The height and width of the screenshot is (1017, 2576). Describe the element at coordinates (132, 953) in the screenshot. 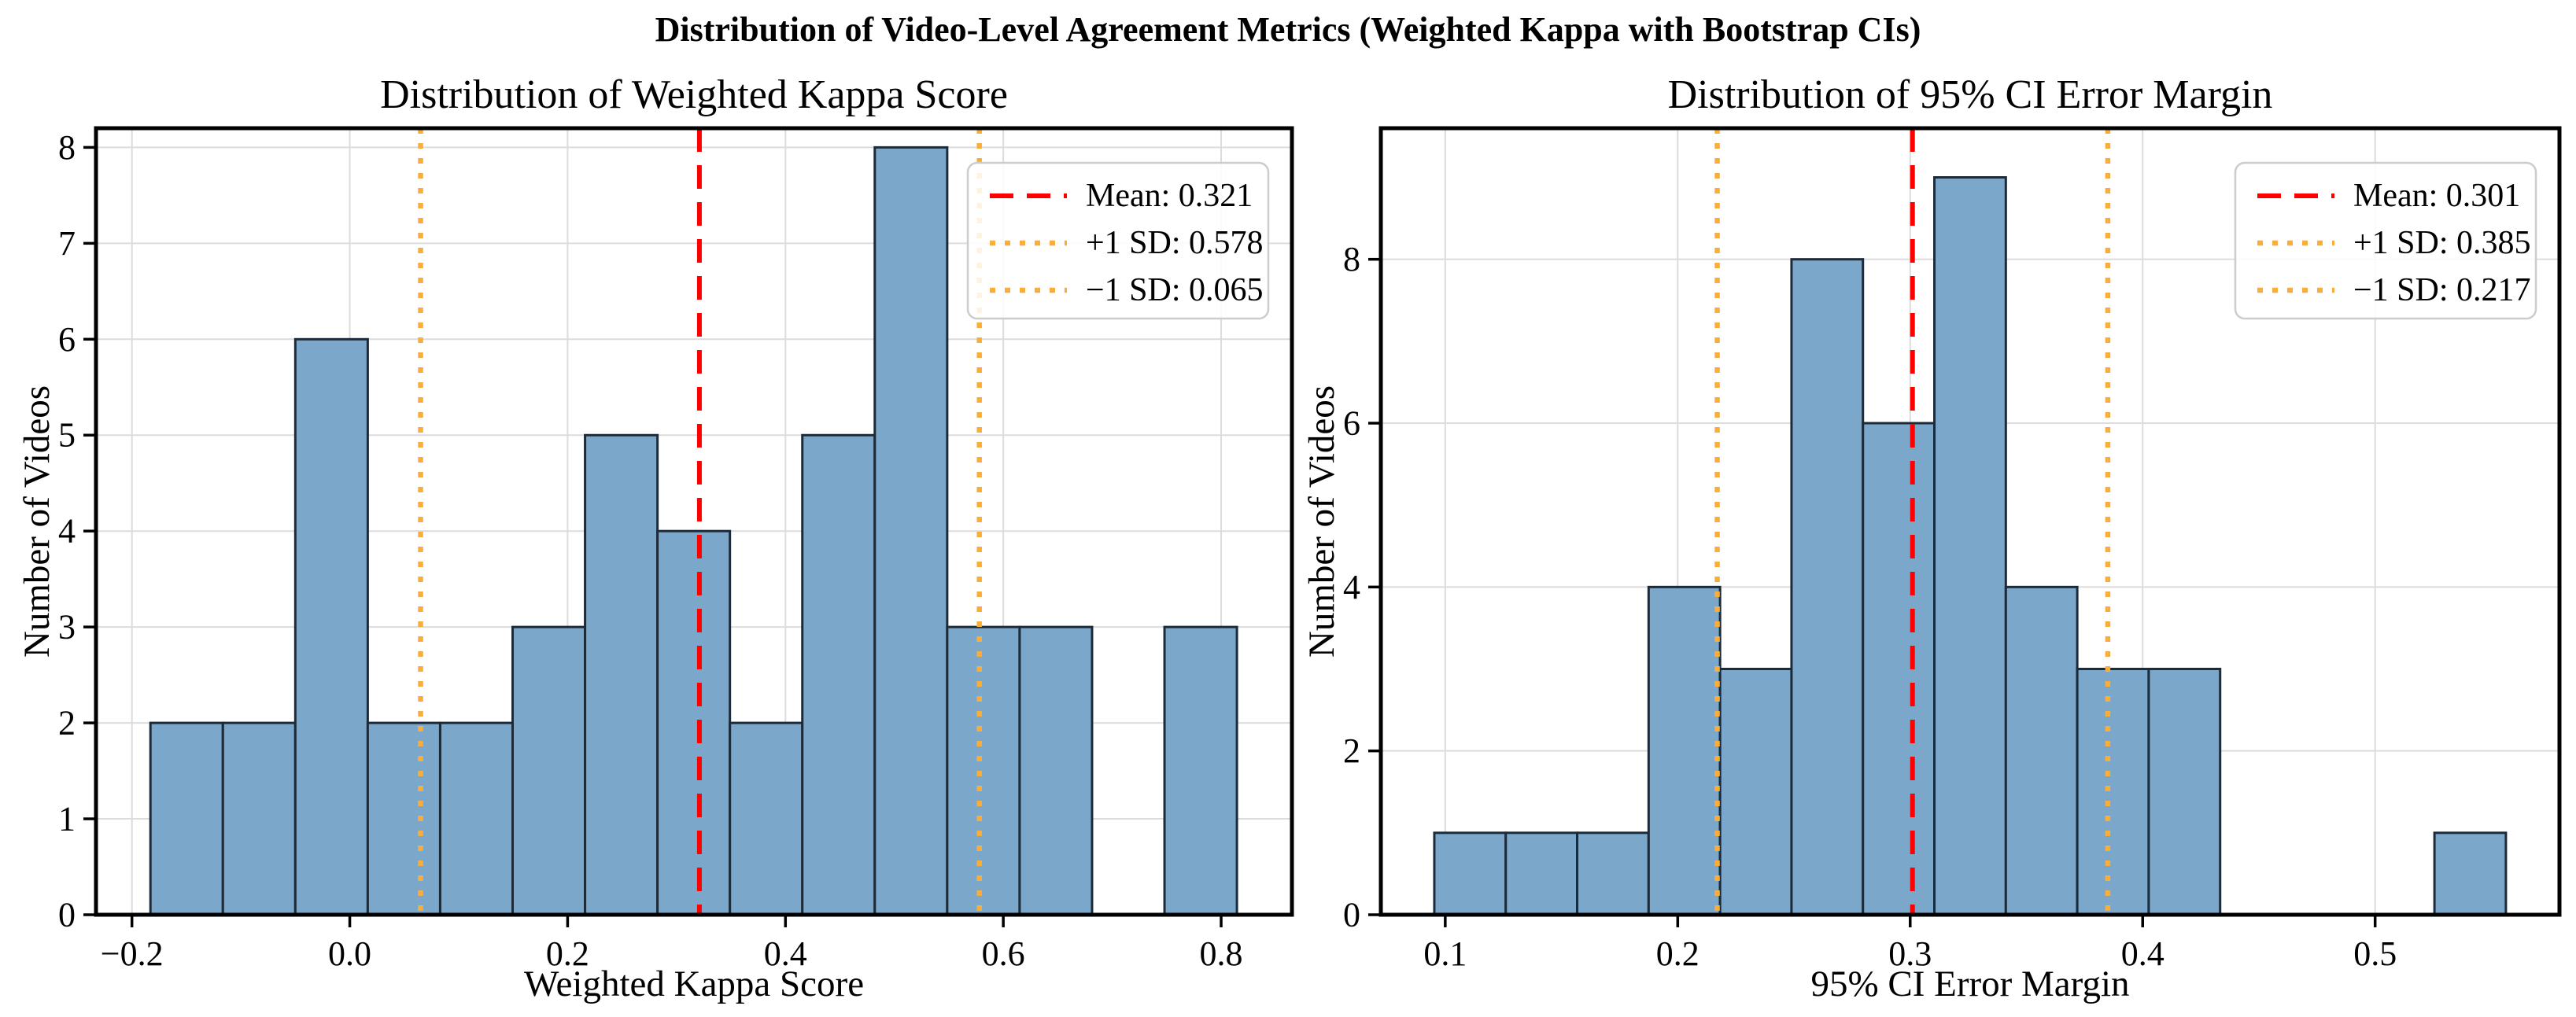

I see `x-tick-label: −0.2` at that location.